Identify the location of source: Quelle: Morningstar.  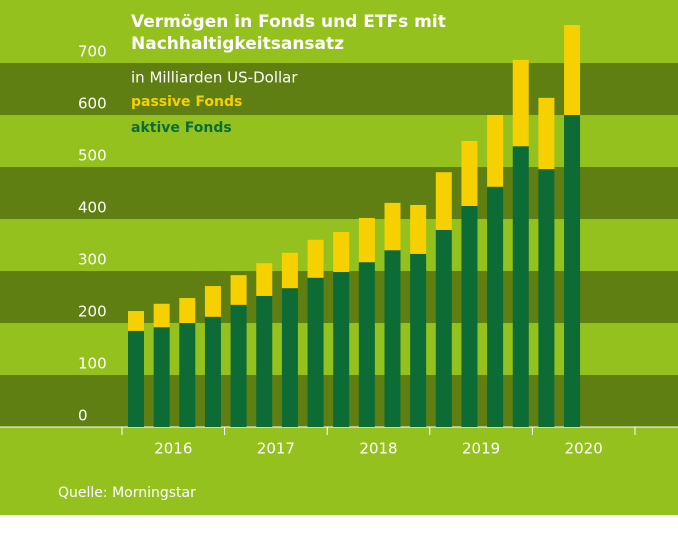
(127, 493).